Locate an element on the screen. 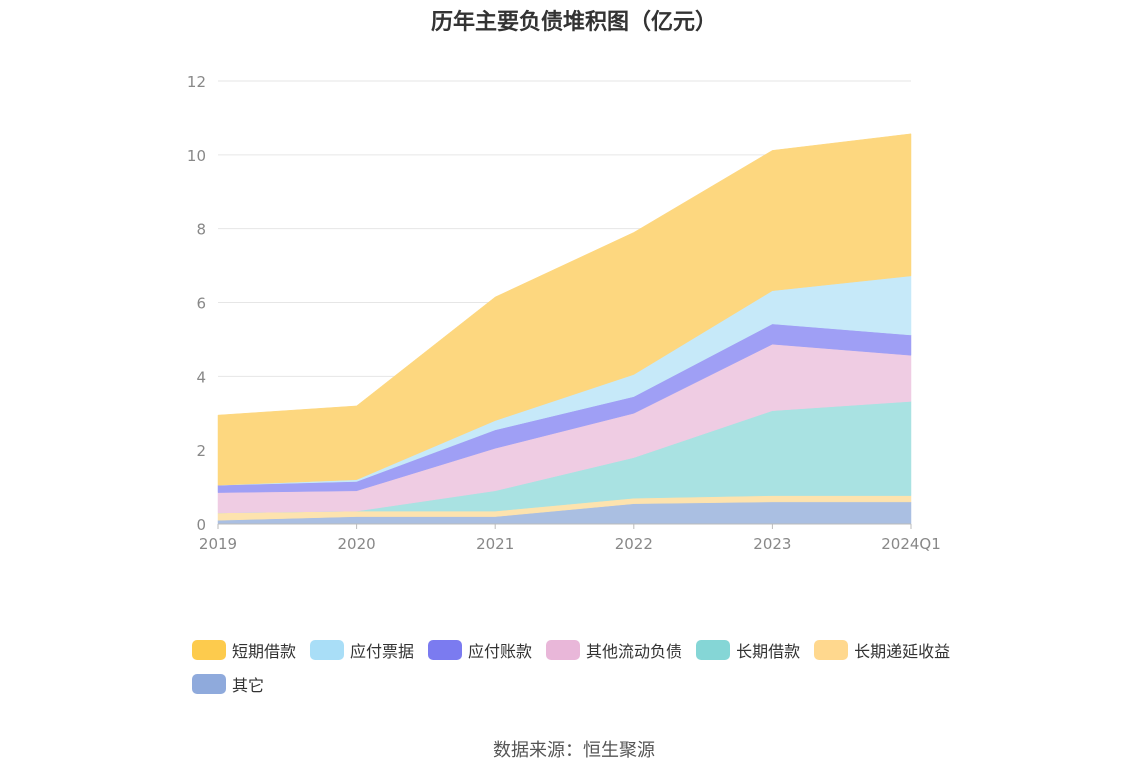 The image size is (1148, 776). legend: 短期借款 应付票据 应付账款 其他流动负债 长期借款 长期递延收益其它 is located at coordinates (592, 672).